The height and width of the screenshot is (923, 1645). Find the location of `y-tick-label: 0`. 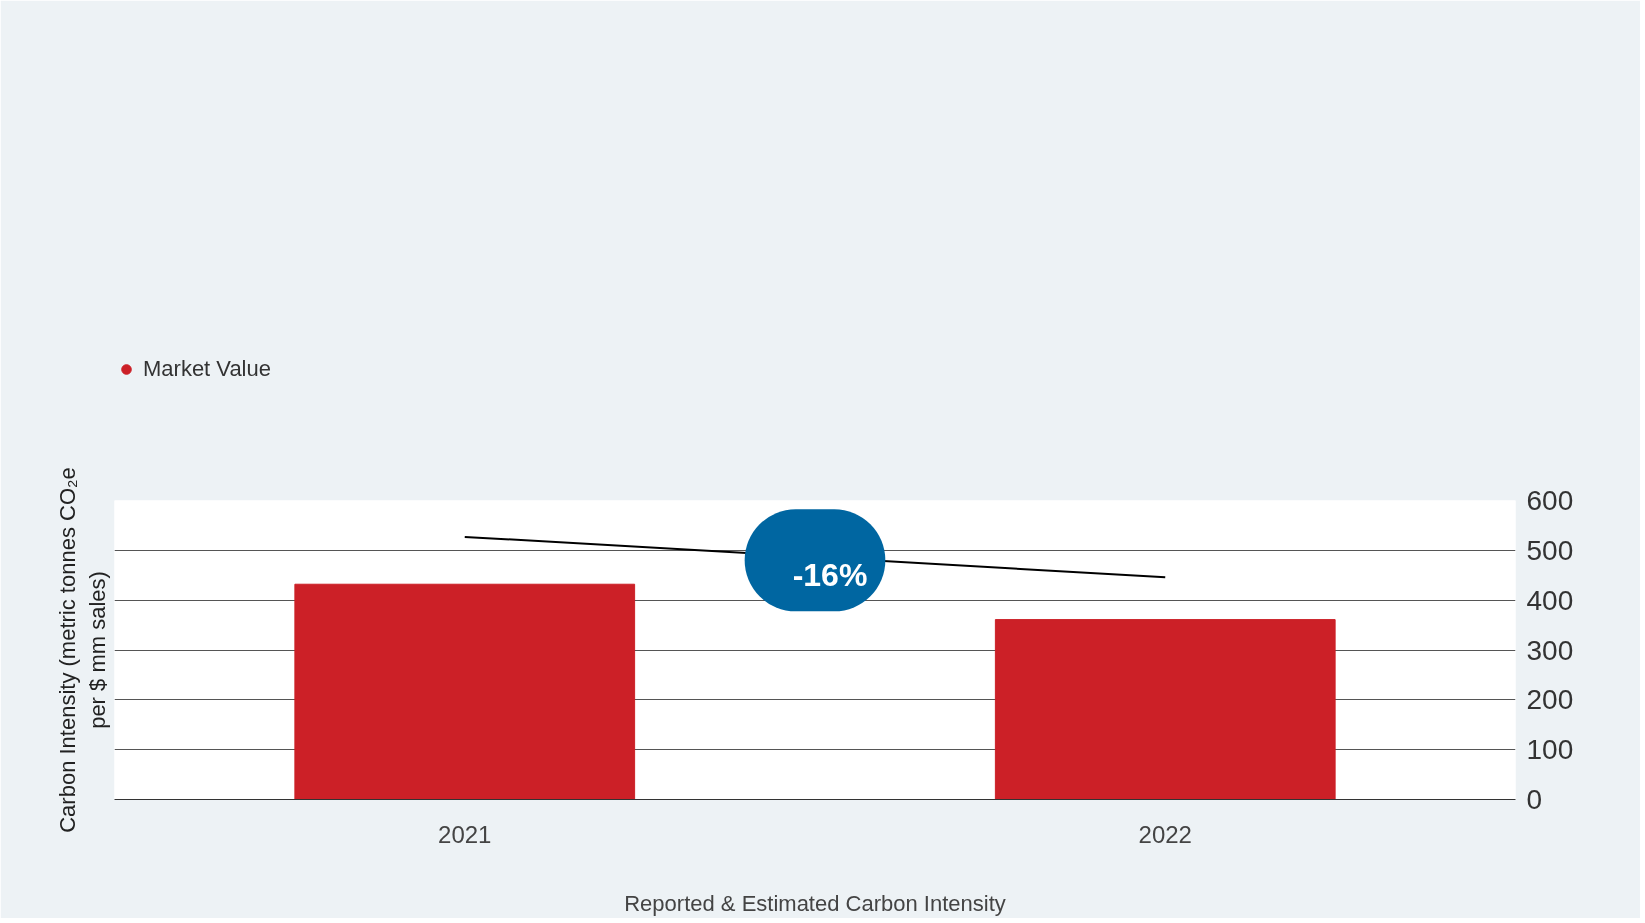

y-tick-label: 0 is located at coordinates (1534, 799).